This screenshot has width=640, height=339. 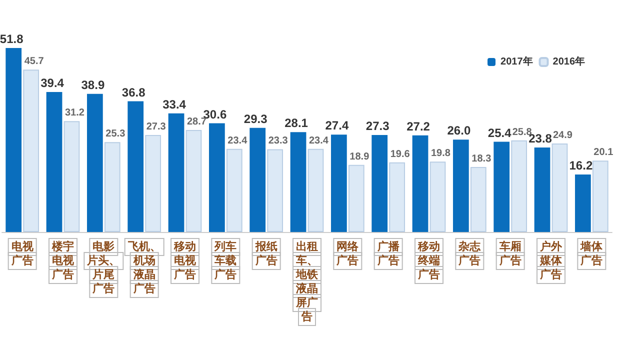 I want to click on x-tick-label: 杂志广告, so click(x=470, y=253).